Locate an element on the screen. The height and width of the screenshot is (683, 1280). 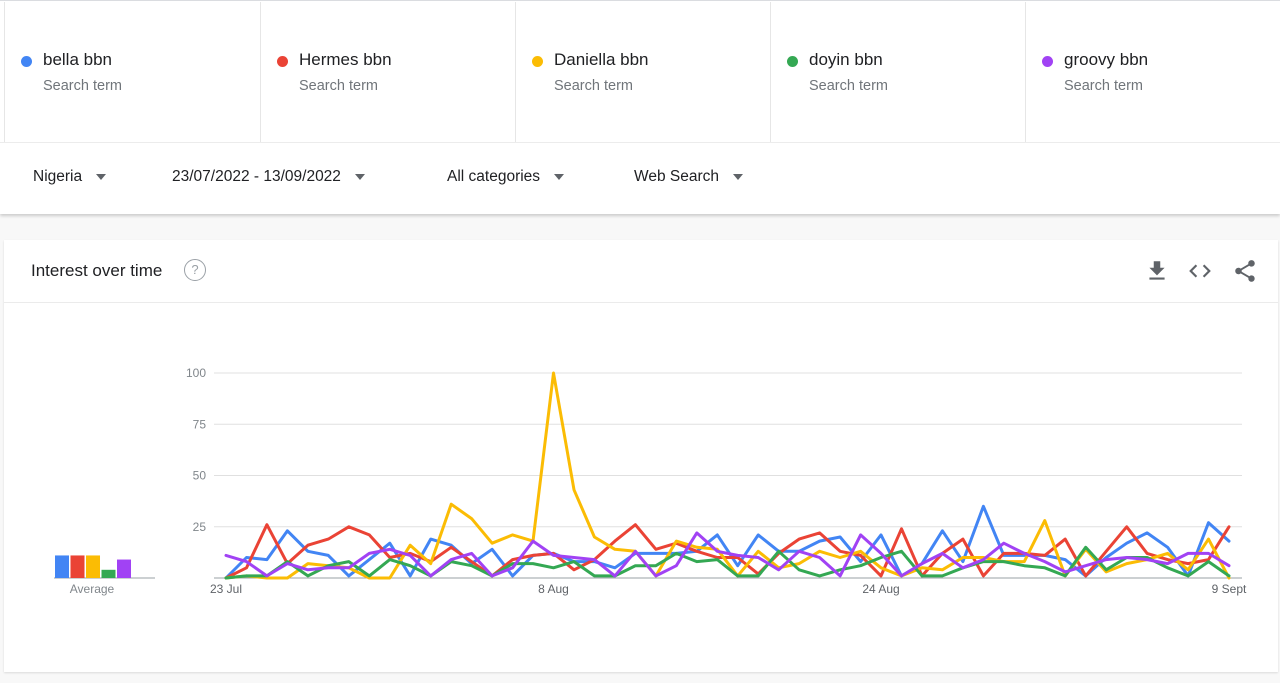
region-filter: Nigeria is located at coordinates (70, 177).